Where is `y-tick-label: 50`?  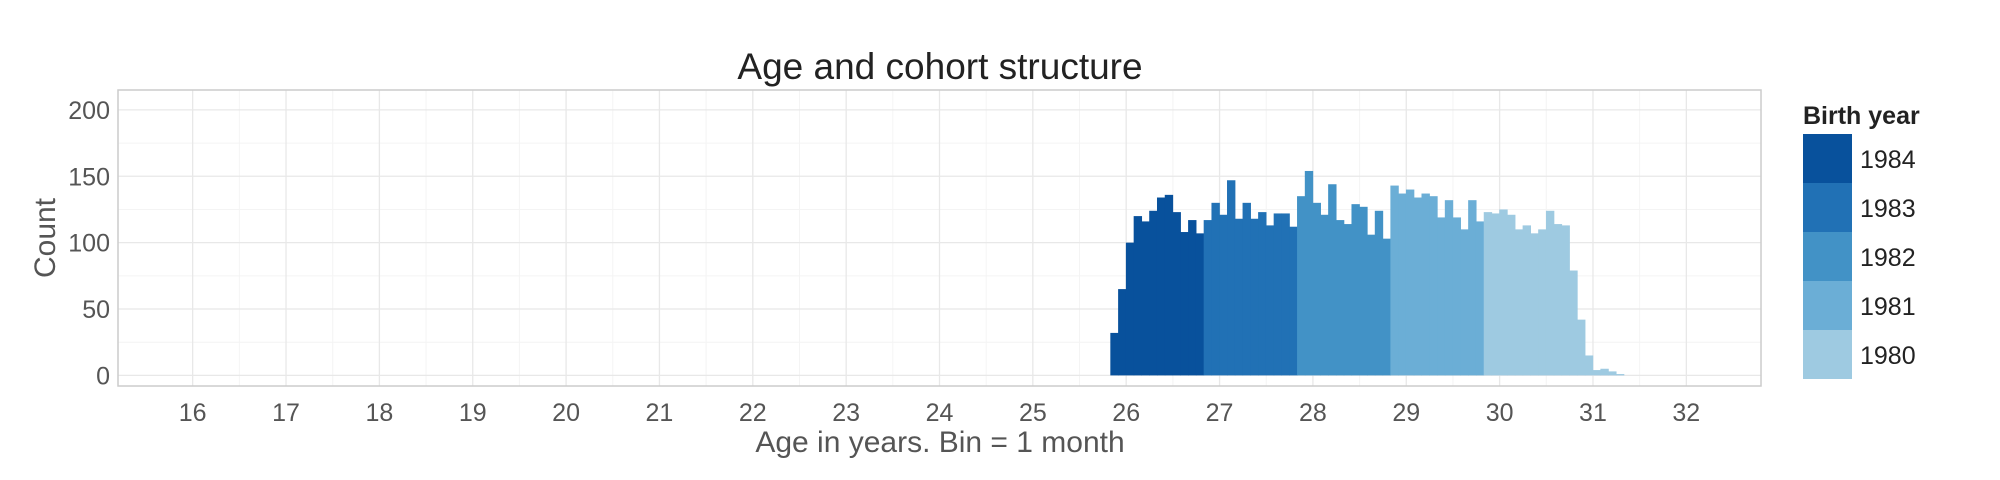
y-tick-label: 50 is located at coordinates (96, 310).